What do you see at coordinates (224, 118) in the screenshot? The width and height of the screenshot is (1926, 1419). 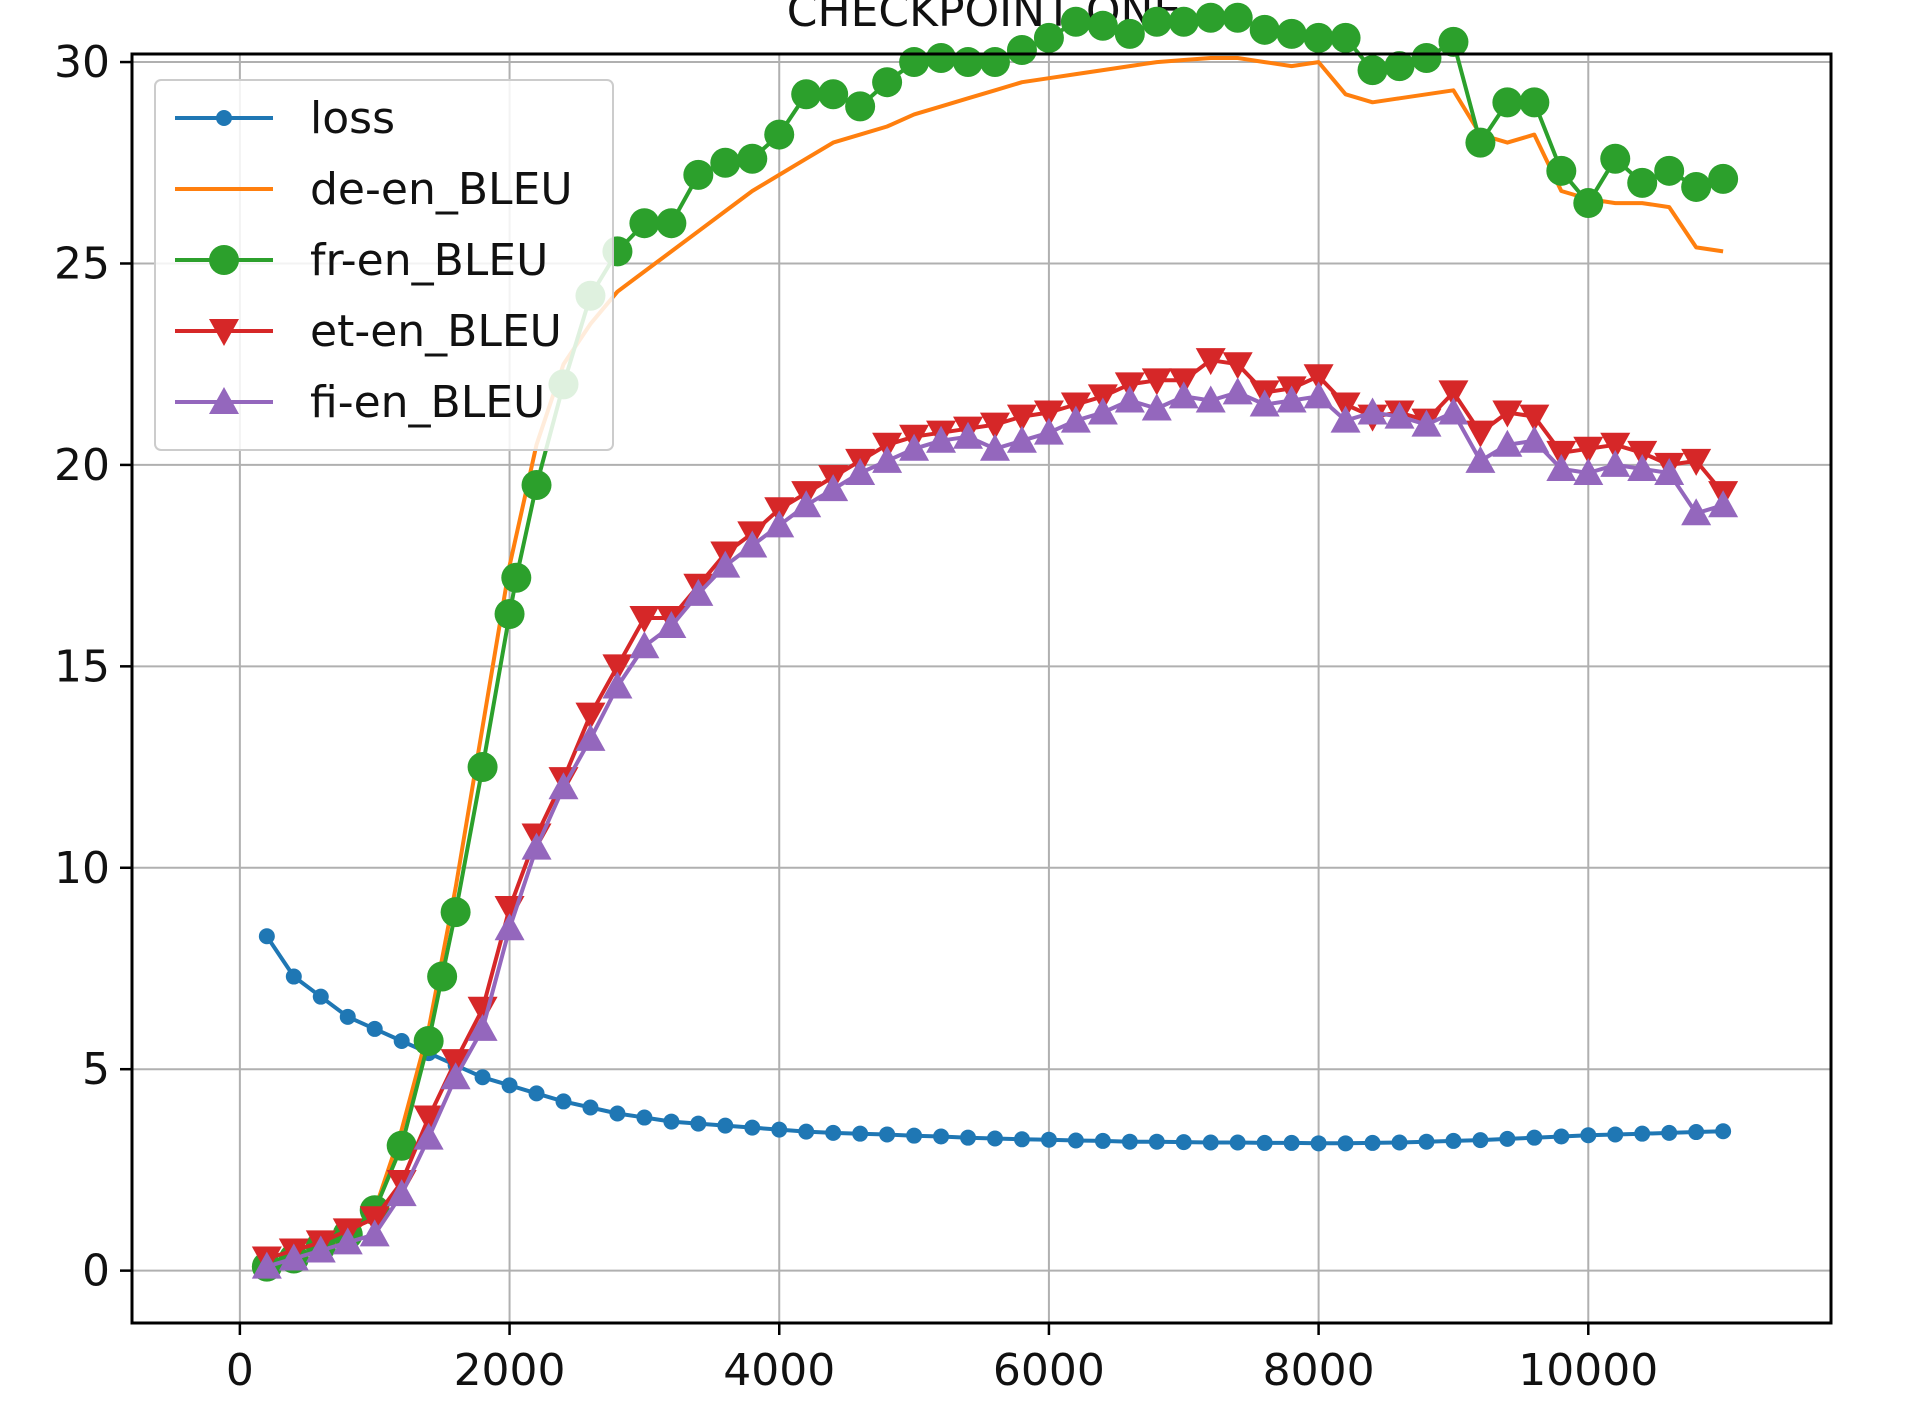 I see `legend-marker` at bounding box center [224, 118].